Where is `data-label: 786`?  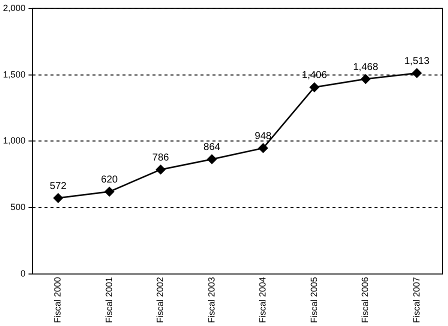
data-label: 786 is located at coordinates (161, 158).